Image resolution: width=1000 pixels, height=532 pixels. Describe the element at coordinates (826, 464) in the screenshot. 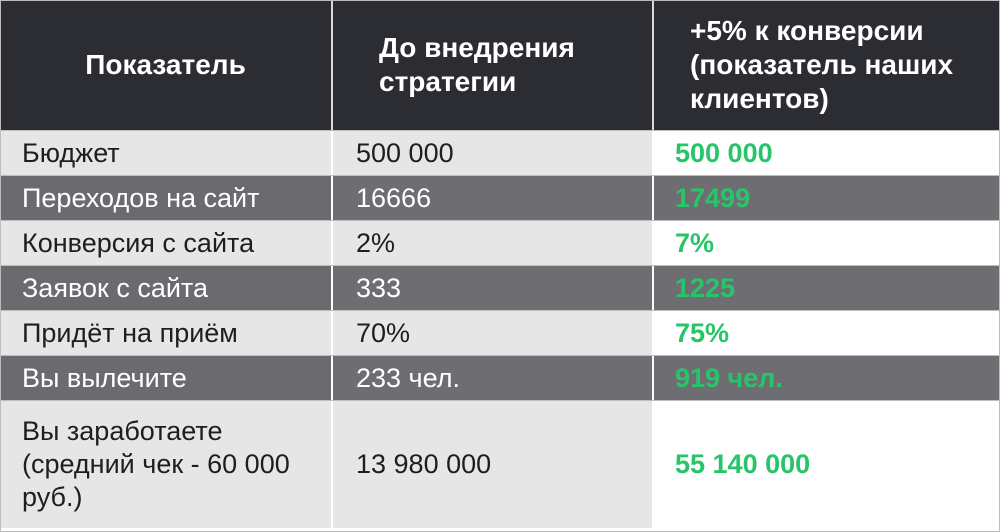

I see `row-after-value: 55 140 000` at that location.